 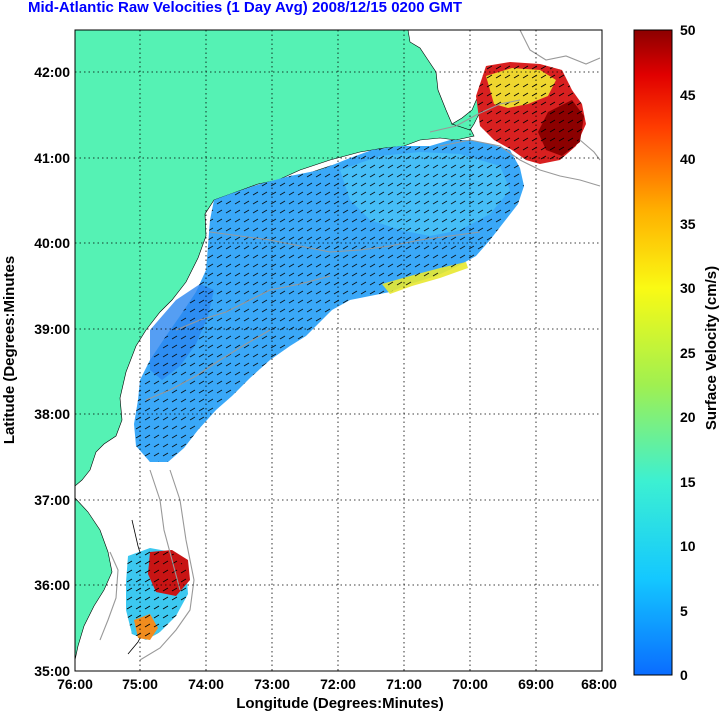 I want to click on colorbar-tick: 25, so click(x=688, y=353).